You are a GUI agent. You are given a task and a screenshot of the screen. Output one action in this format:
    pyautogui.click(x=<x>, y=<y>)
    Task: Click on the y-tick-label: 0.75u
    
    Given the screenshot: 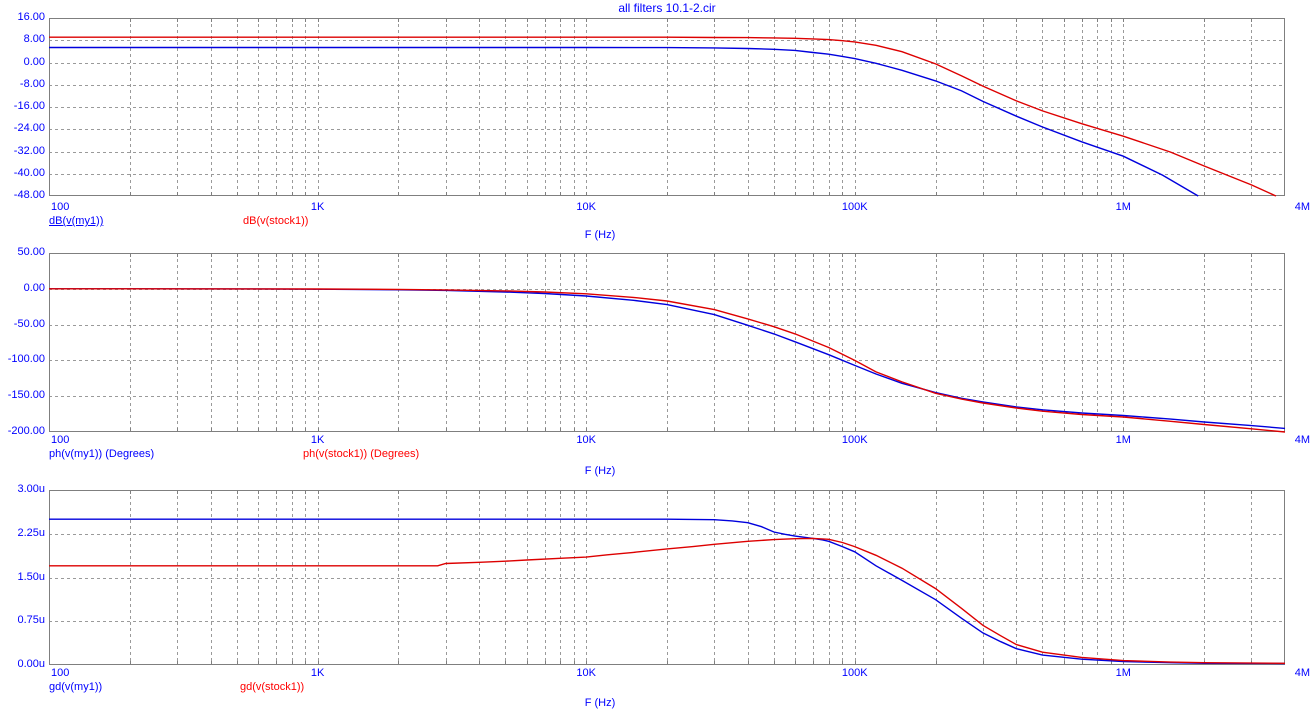 What is the action you would take?
    pyautogui.click(x=31, y=620)
    